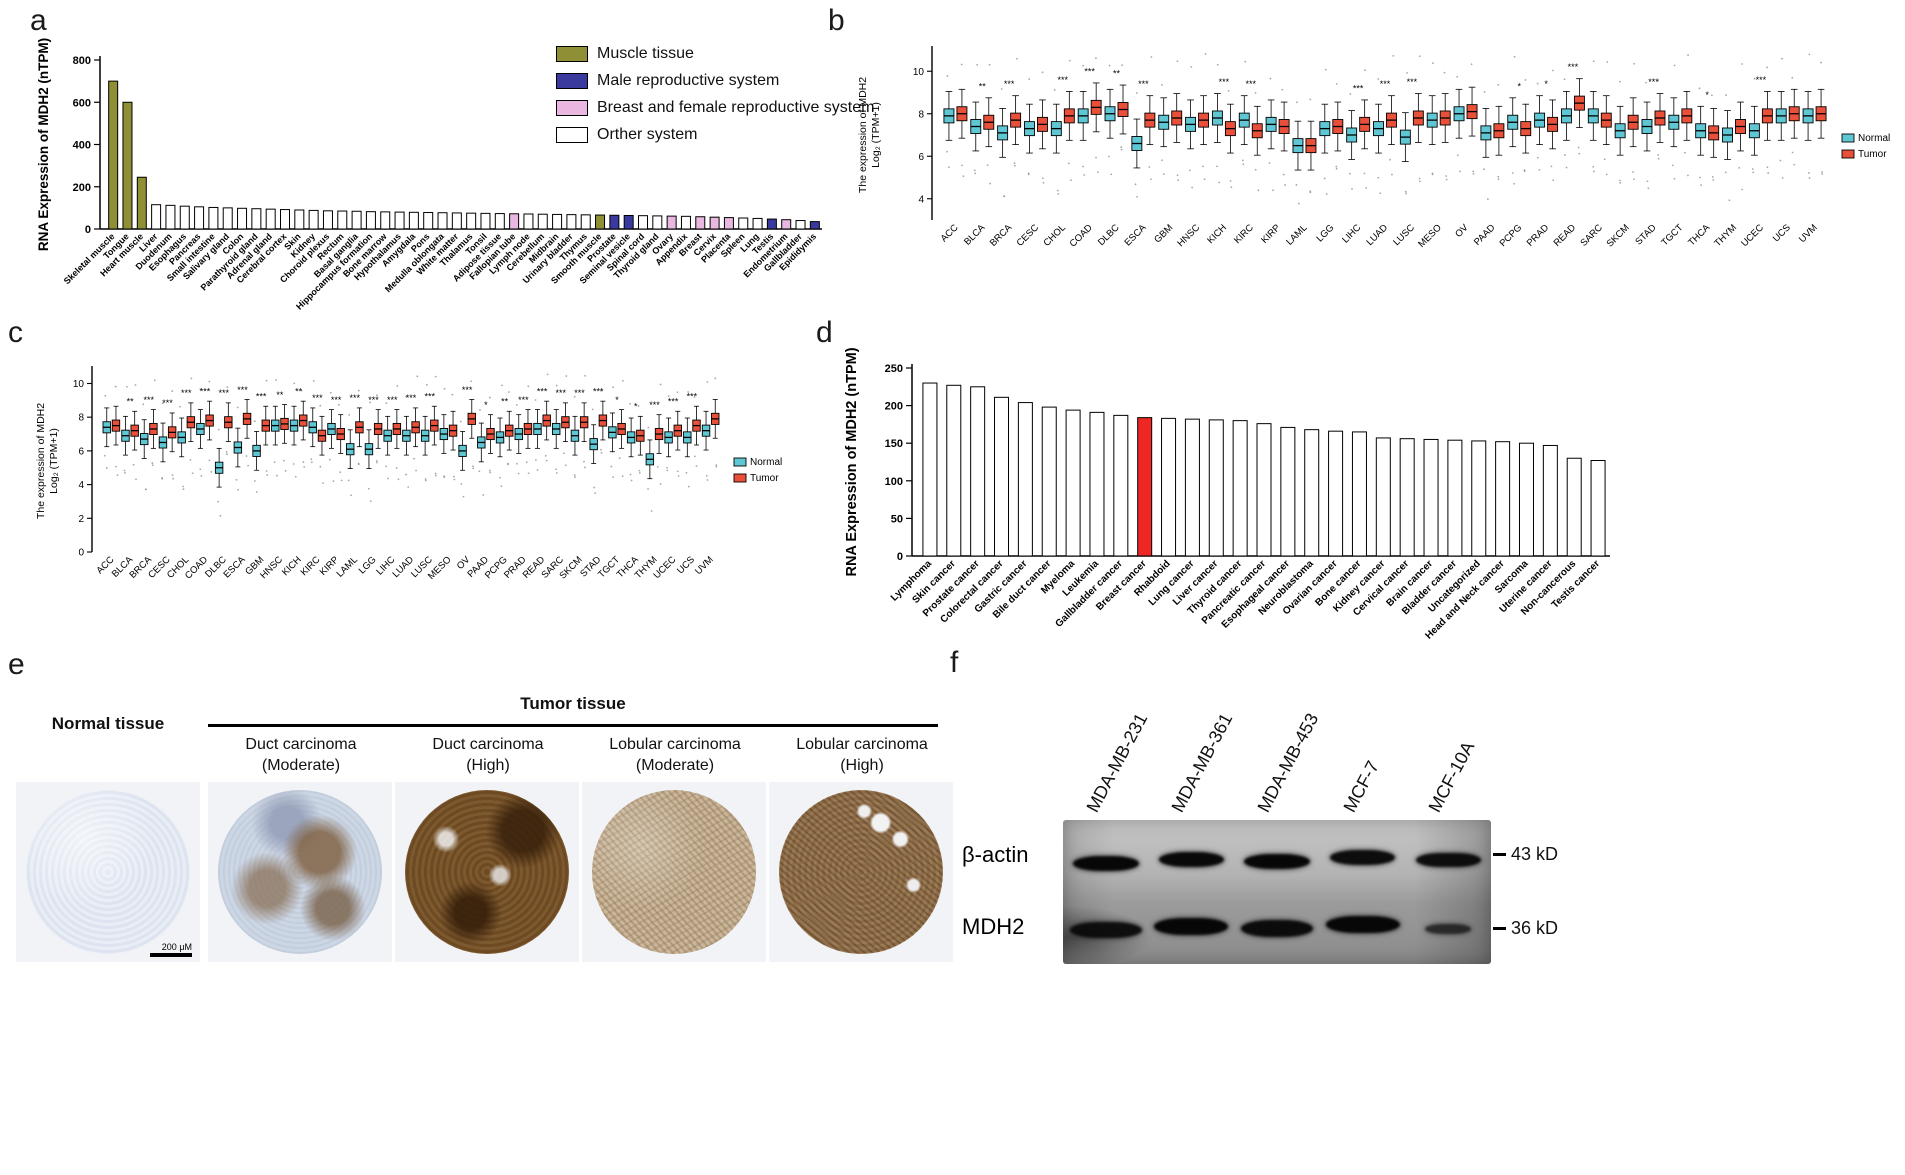 Image resolution: width=1905 pixels, height=1175 pixels. What do you see at coordinates (863, 135) in the screenshot?
I see `y-axis-title-line1: The expression of MDH2` at bounding box center [863, 135].